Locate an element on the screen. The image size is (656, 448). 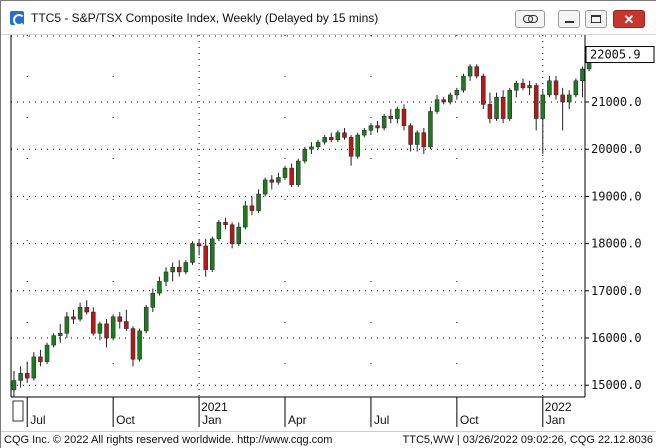
price-tick-label: 17000.0 is located at coordinates (616, 291).